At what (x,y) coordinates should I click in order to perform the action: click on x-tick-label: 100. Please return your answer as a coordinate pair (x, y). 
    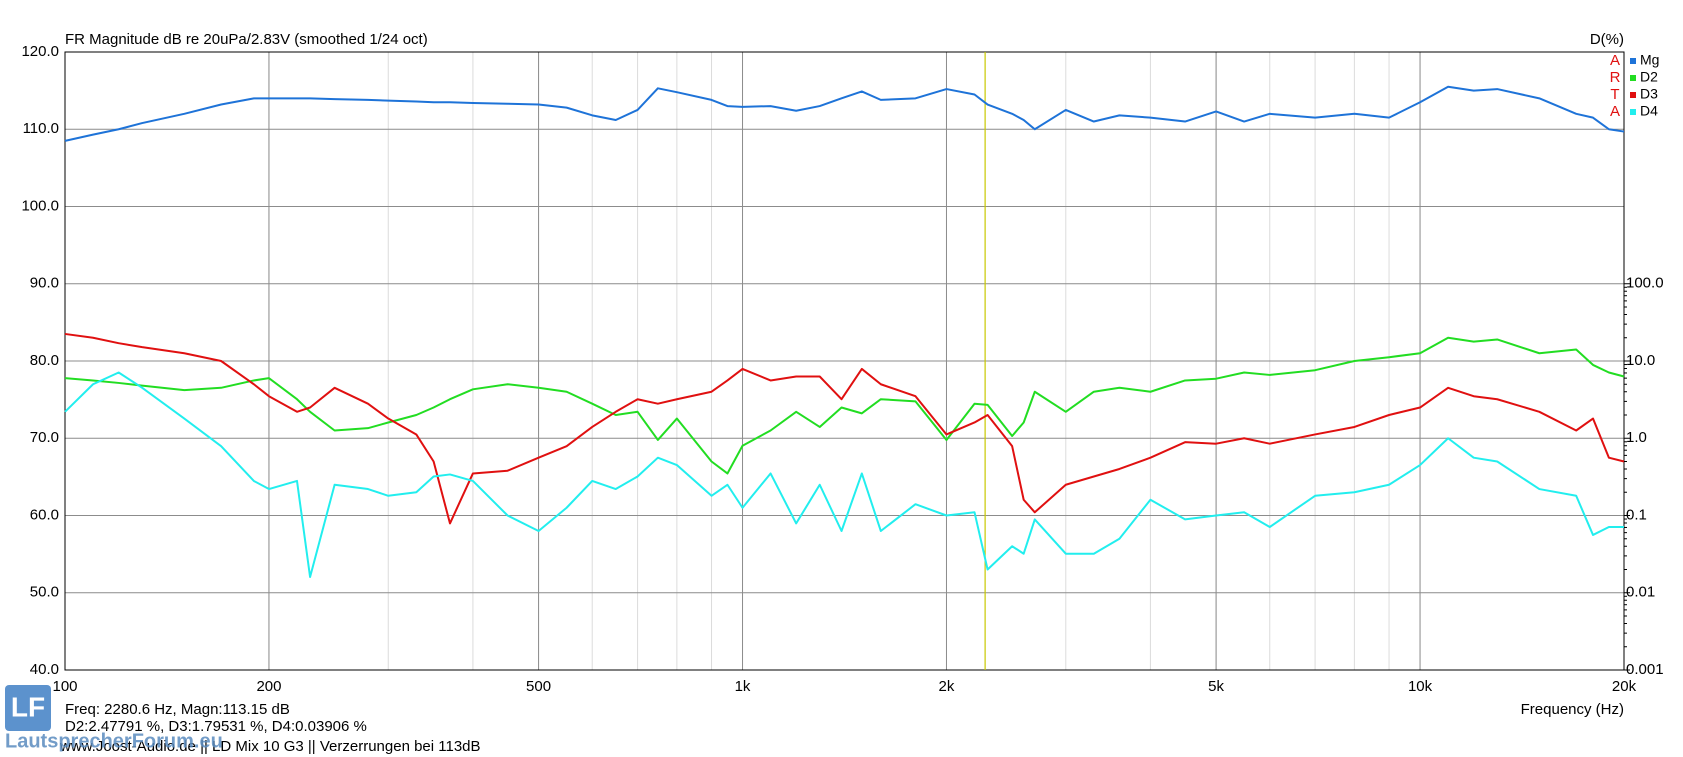
    Looking at the image, I should click on (64, 686).